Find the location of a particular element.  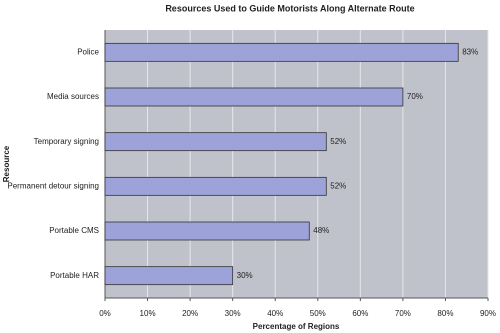

x-tick-label: 90% is located at coordinates (488, 313).